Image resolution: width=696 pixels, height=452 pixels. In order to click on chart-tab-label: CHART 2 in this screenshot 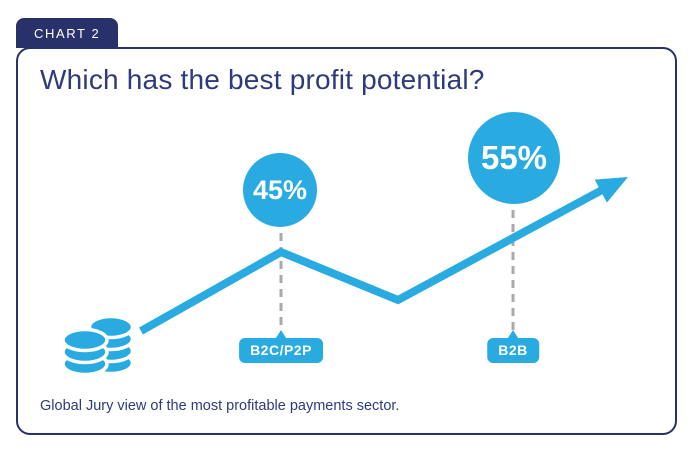, I will do `click(67, 33)`.